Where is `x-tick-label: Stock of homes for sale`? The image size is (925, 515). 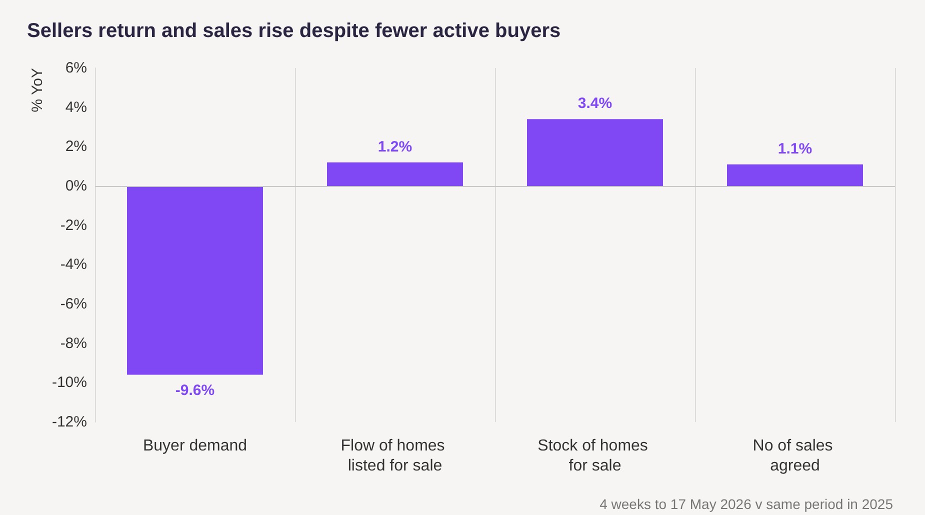
x-tick-label: Stock of homes for sale is located at coordinates (595, 456).